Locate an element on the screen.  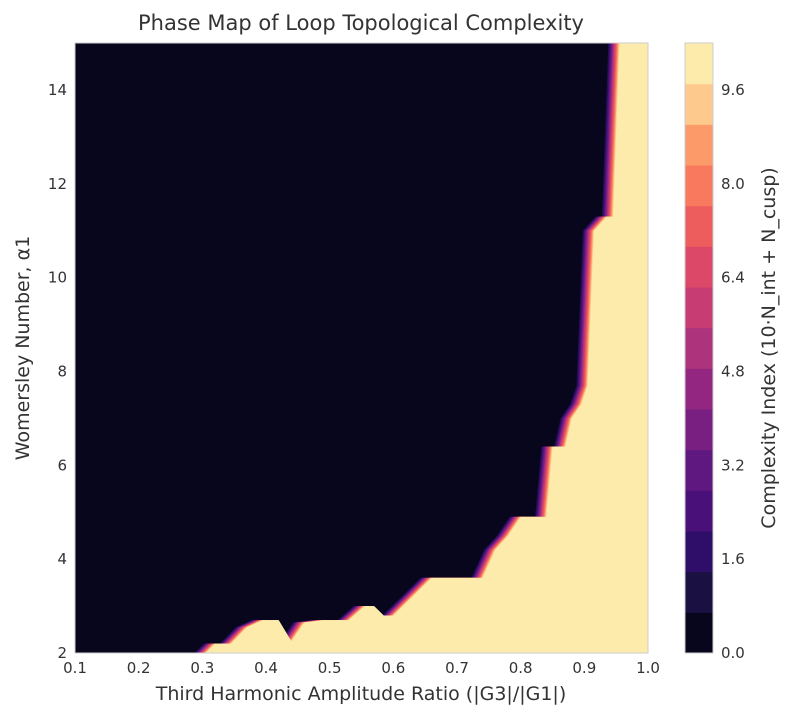
y-tick-label: 6 is located at coordinates (62, 465).